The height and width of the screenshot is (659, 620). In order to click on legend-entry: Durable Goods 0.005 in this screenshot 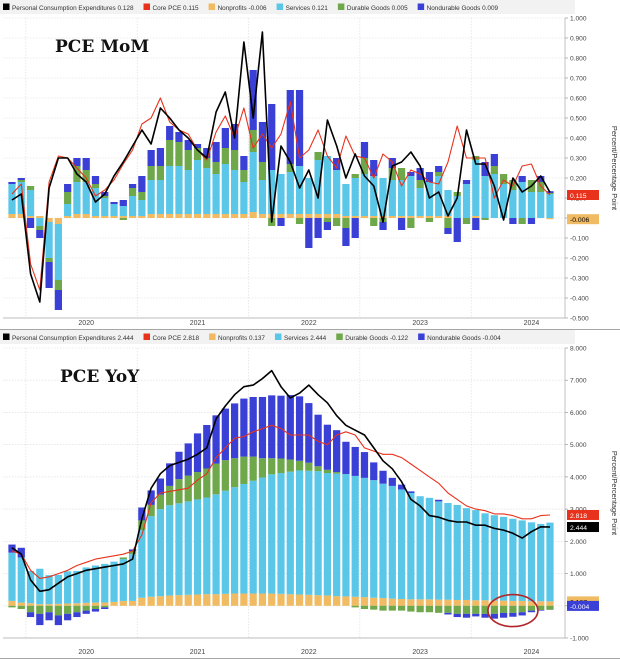, I will do `click(377, 8)`.